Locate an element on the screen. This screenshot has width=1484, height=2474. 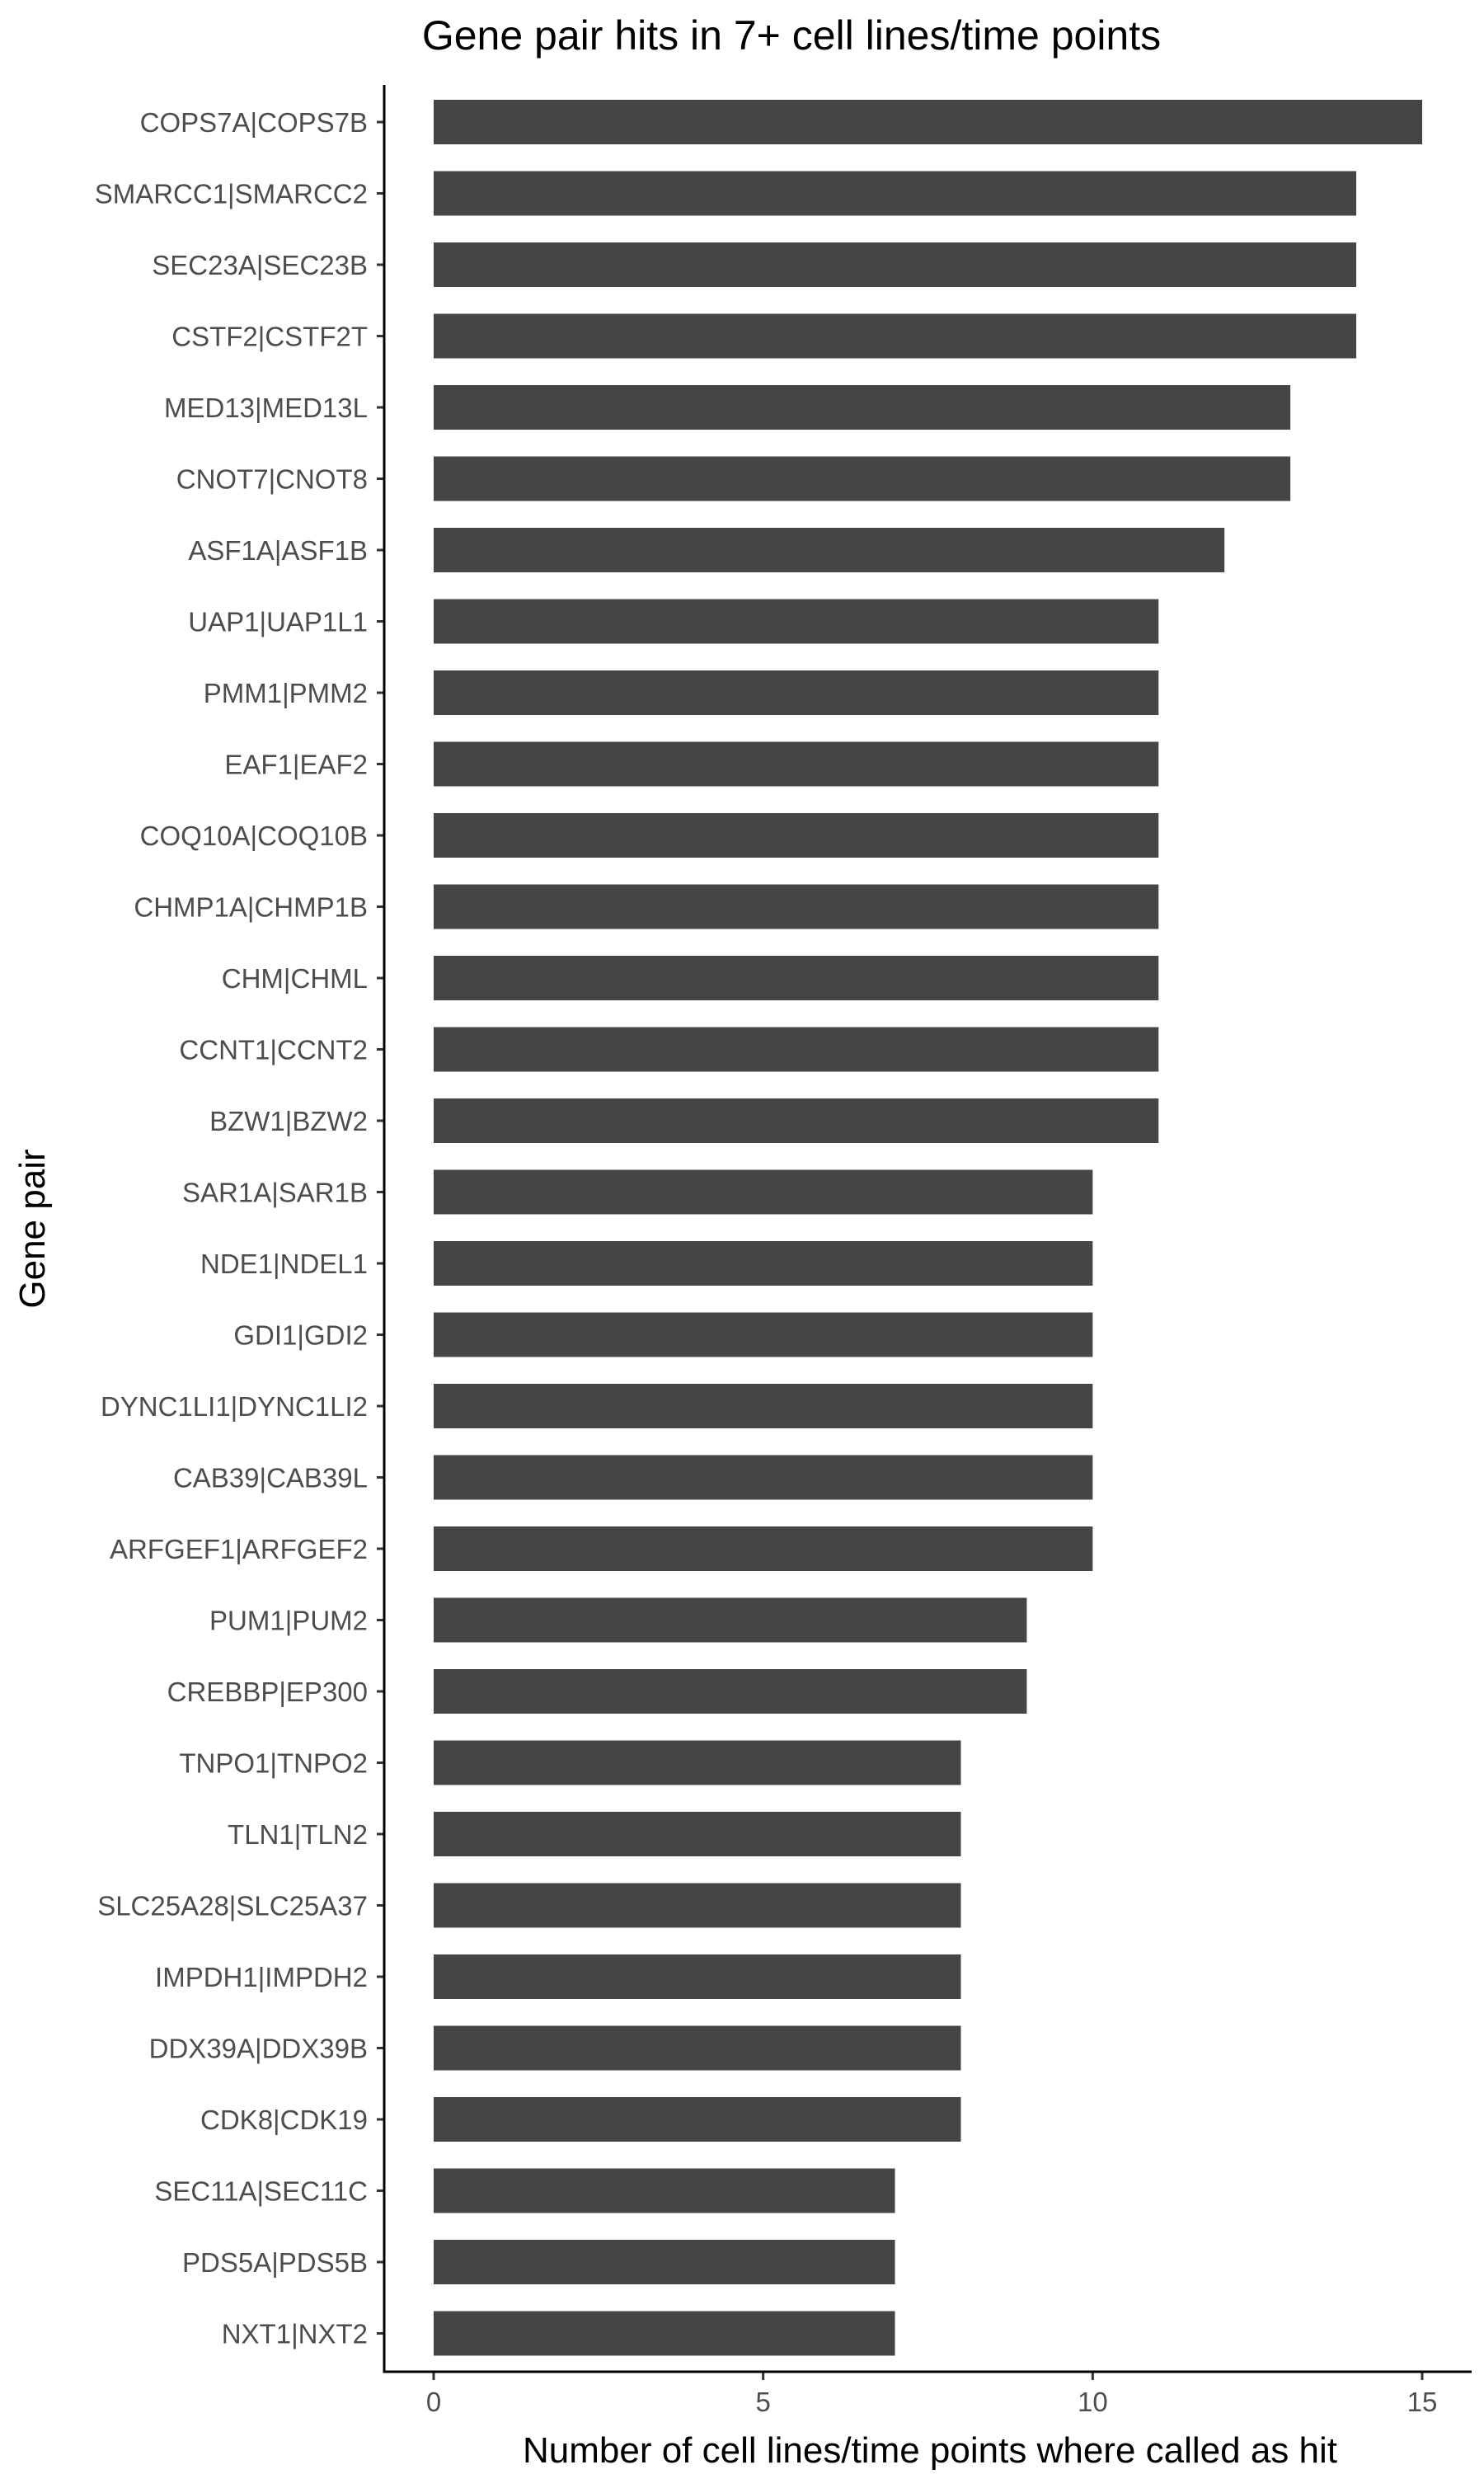
y-tick-label: GDI1|GDI2 is located at coordinates (300, 1335).